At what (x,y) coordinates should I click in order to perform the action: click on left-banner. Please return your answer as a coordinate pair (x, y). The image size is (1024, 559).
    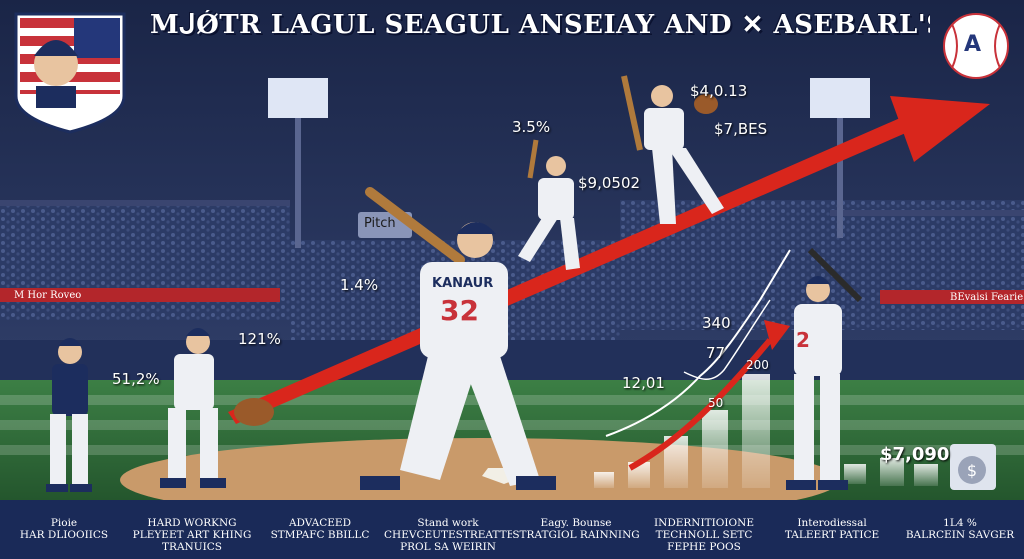
    Looking at the image, I should click on (140, 295).